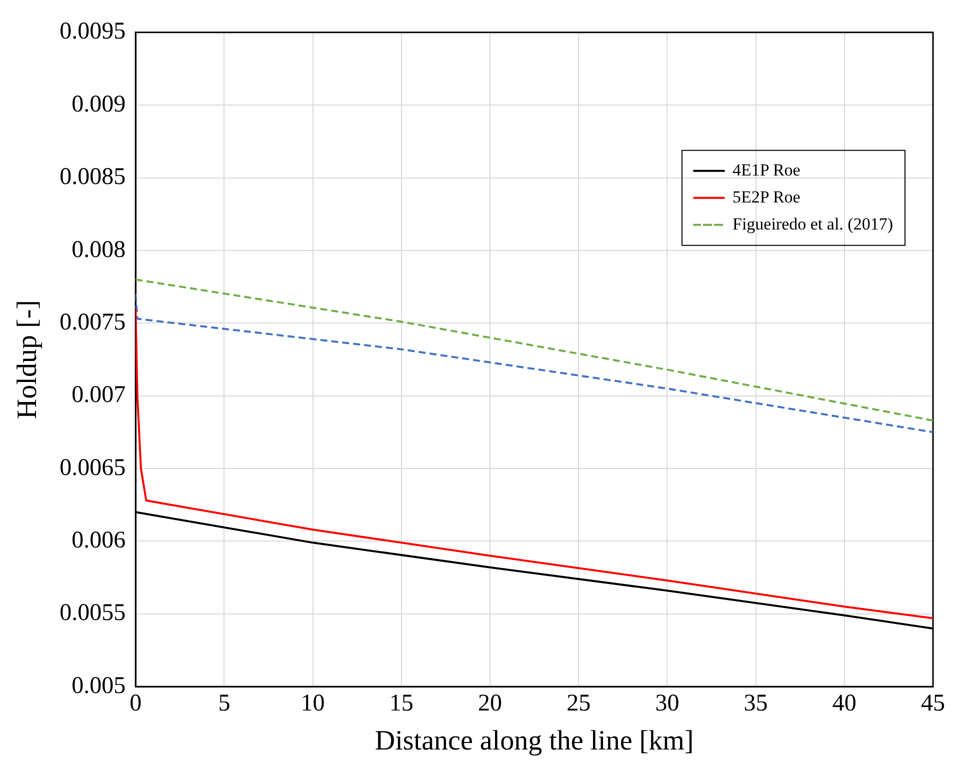 Image resolution: width=963 pixels, height=772 pixels. What do you see at coordinates (28, 359) in the screenshot?
I see `y-axis-title: Holdup [-]` at bounding box center [28, 359].